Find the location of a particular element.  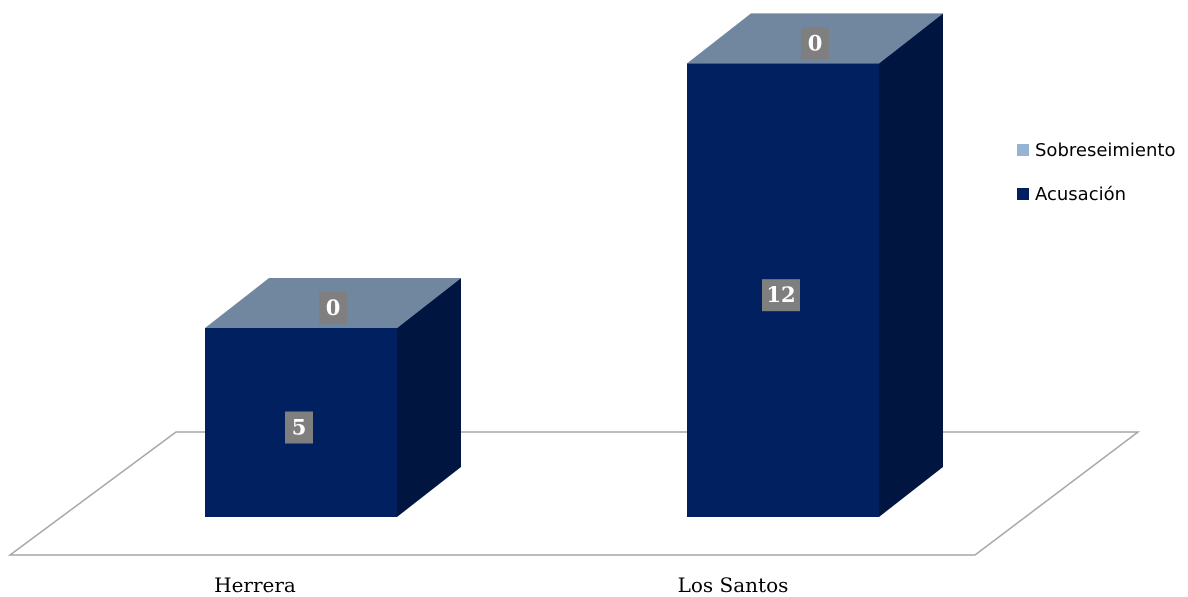

legend: Sobreseimiento Acusación is located at coordinates (1096, 172).